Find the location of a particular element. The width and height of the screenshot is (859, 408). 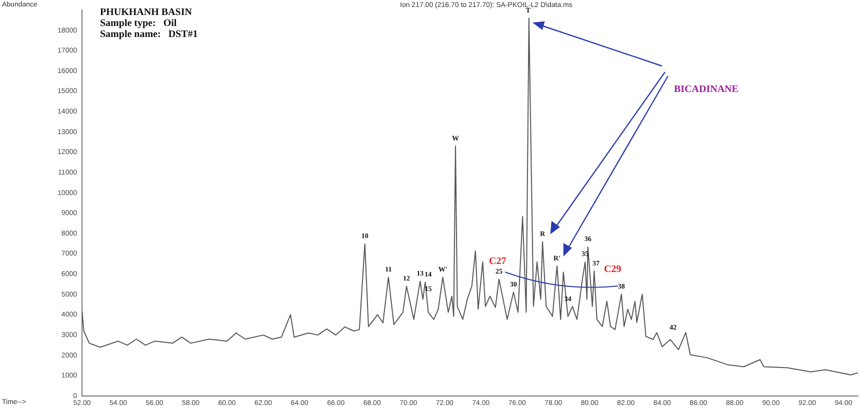

chart-title: PHUKHANH BASIN is located at coordinates (146, 12).